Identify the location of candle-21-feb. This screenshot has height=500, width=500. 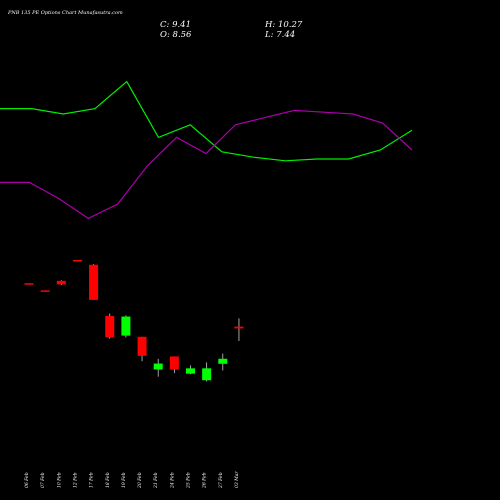
(158, 367).